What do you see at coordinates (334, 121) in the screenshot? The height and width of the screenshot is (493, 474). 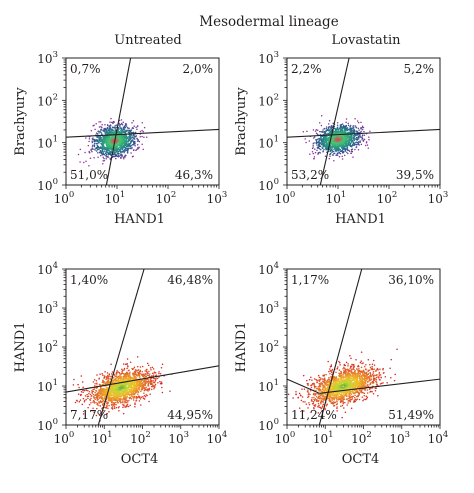 I see `gate-line` at bounding box center [334, 121].